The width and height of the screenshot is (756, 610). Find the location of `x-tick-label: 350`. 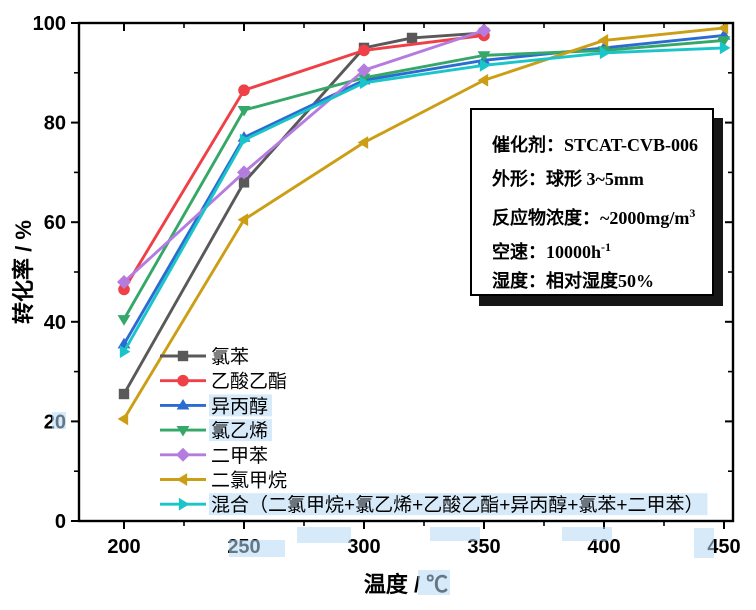

x-tick-label: 350 is located at coordinates (483, 547).